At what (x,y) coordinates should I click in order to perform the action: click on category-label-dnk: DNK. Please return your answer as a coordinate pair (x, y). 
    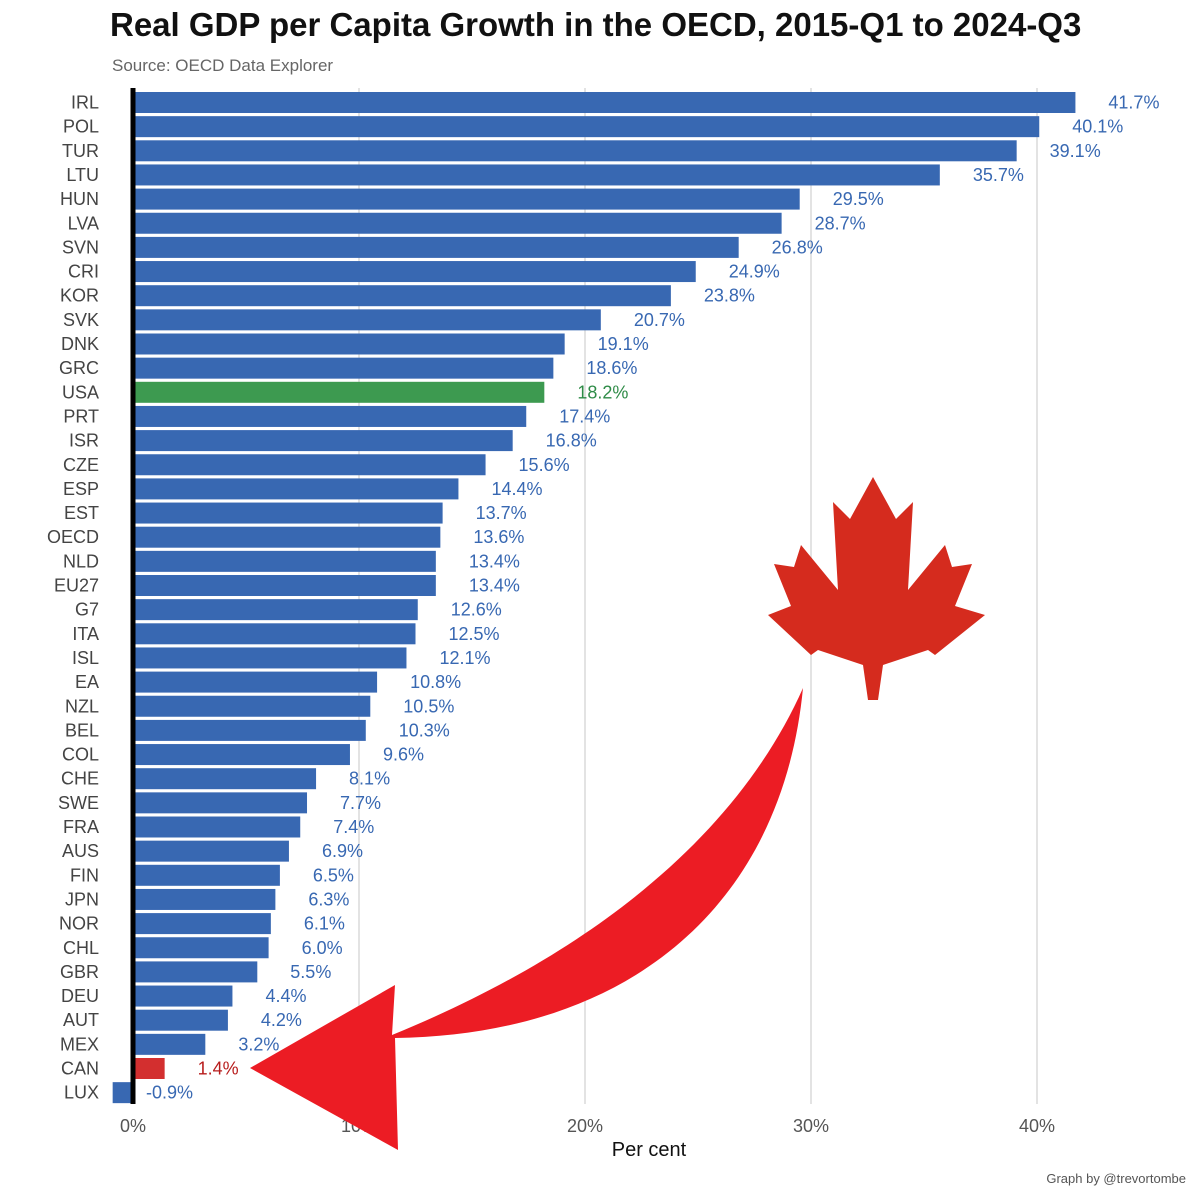
    Looking at the image, I should click on (80, 344).